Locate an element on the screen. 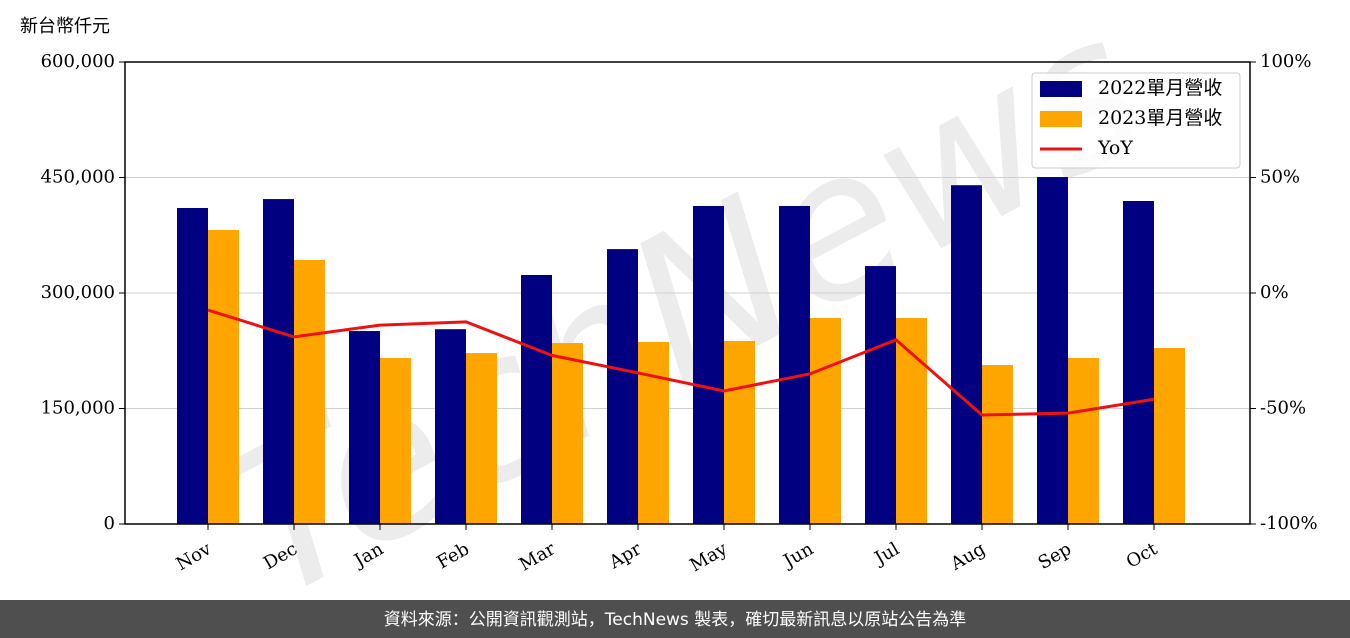 The width and height of the screenshot is (1350, 638). x-tick-label: Oct is located at coordinates (1142, 555).